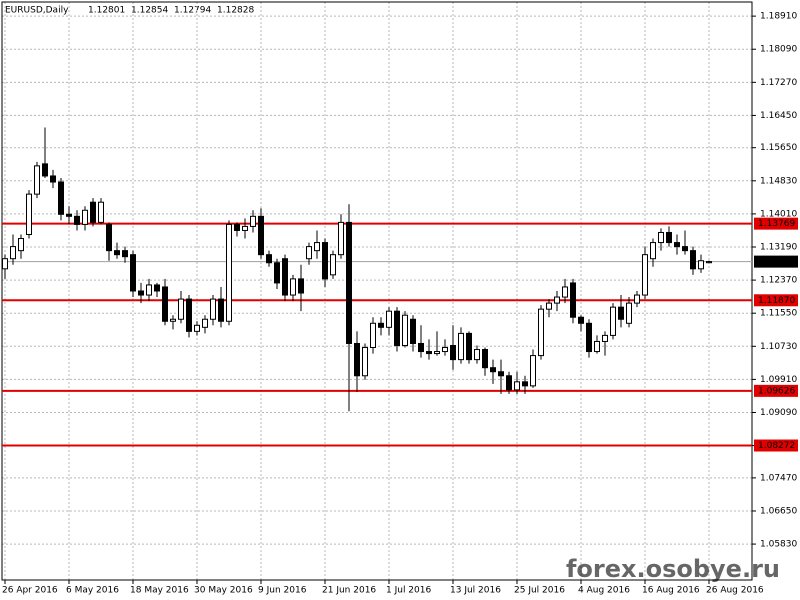 The height and width of the screenshot is (600, 800). What do you see at coordinates (349, 591) in the screenshot?
I see `x-tick-label: 21 Jun 2016` at bounding box center [349, 591].